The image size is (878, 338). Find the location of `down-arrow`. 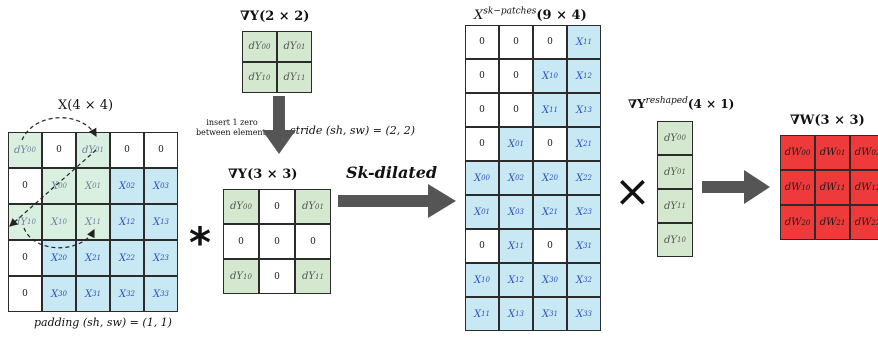

down-arrow is located at coordinates (279, 125).